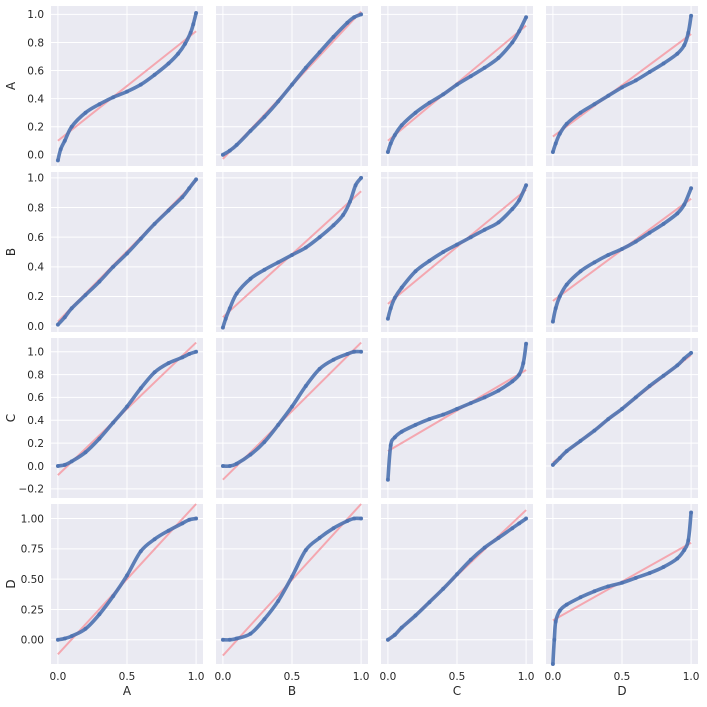  Describe the element at coordinates (127, 677) in the screenshot. I see `xtick-label: 0.5` at that location.